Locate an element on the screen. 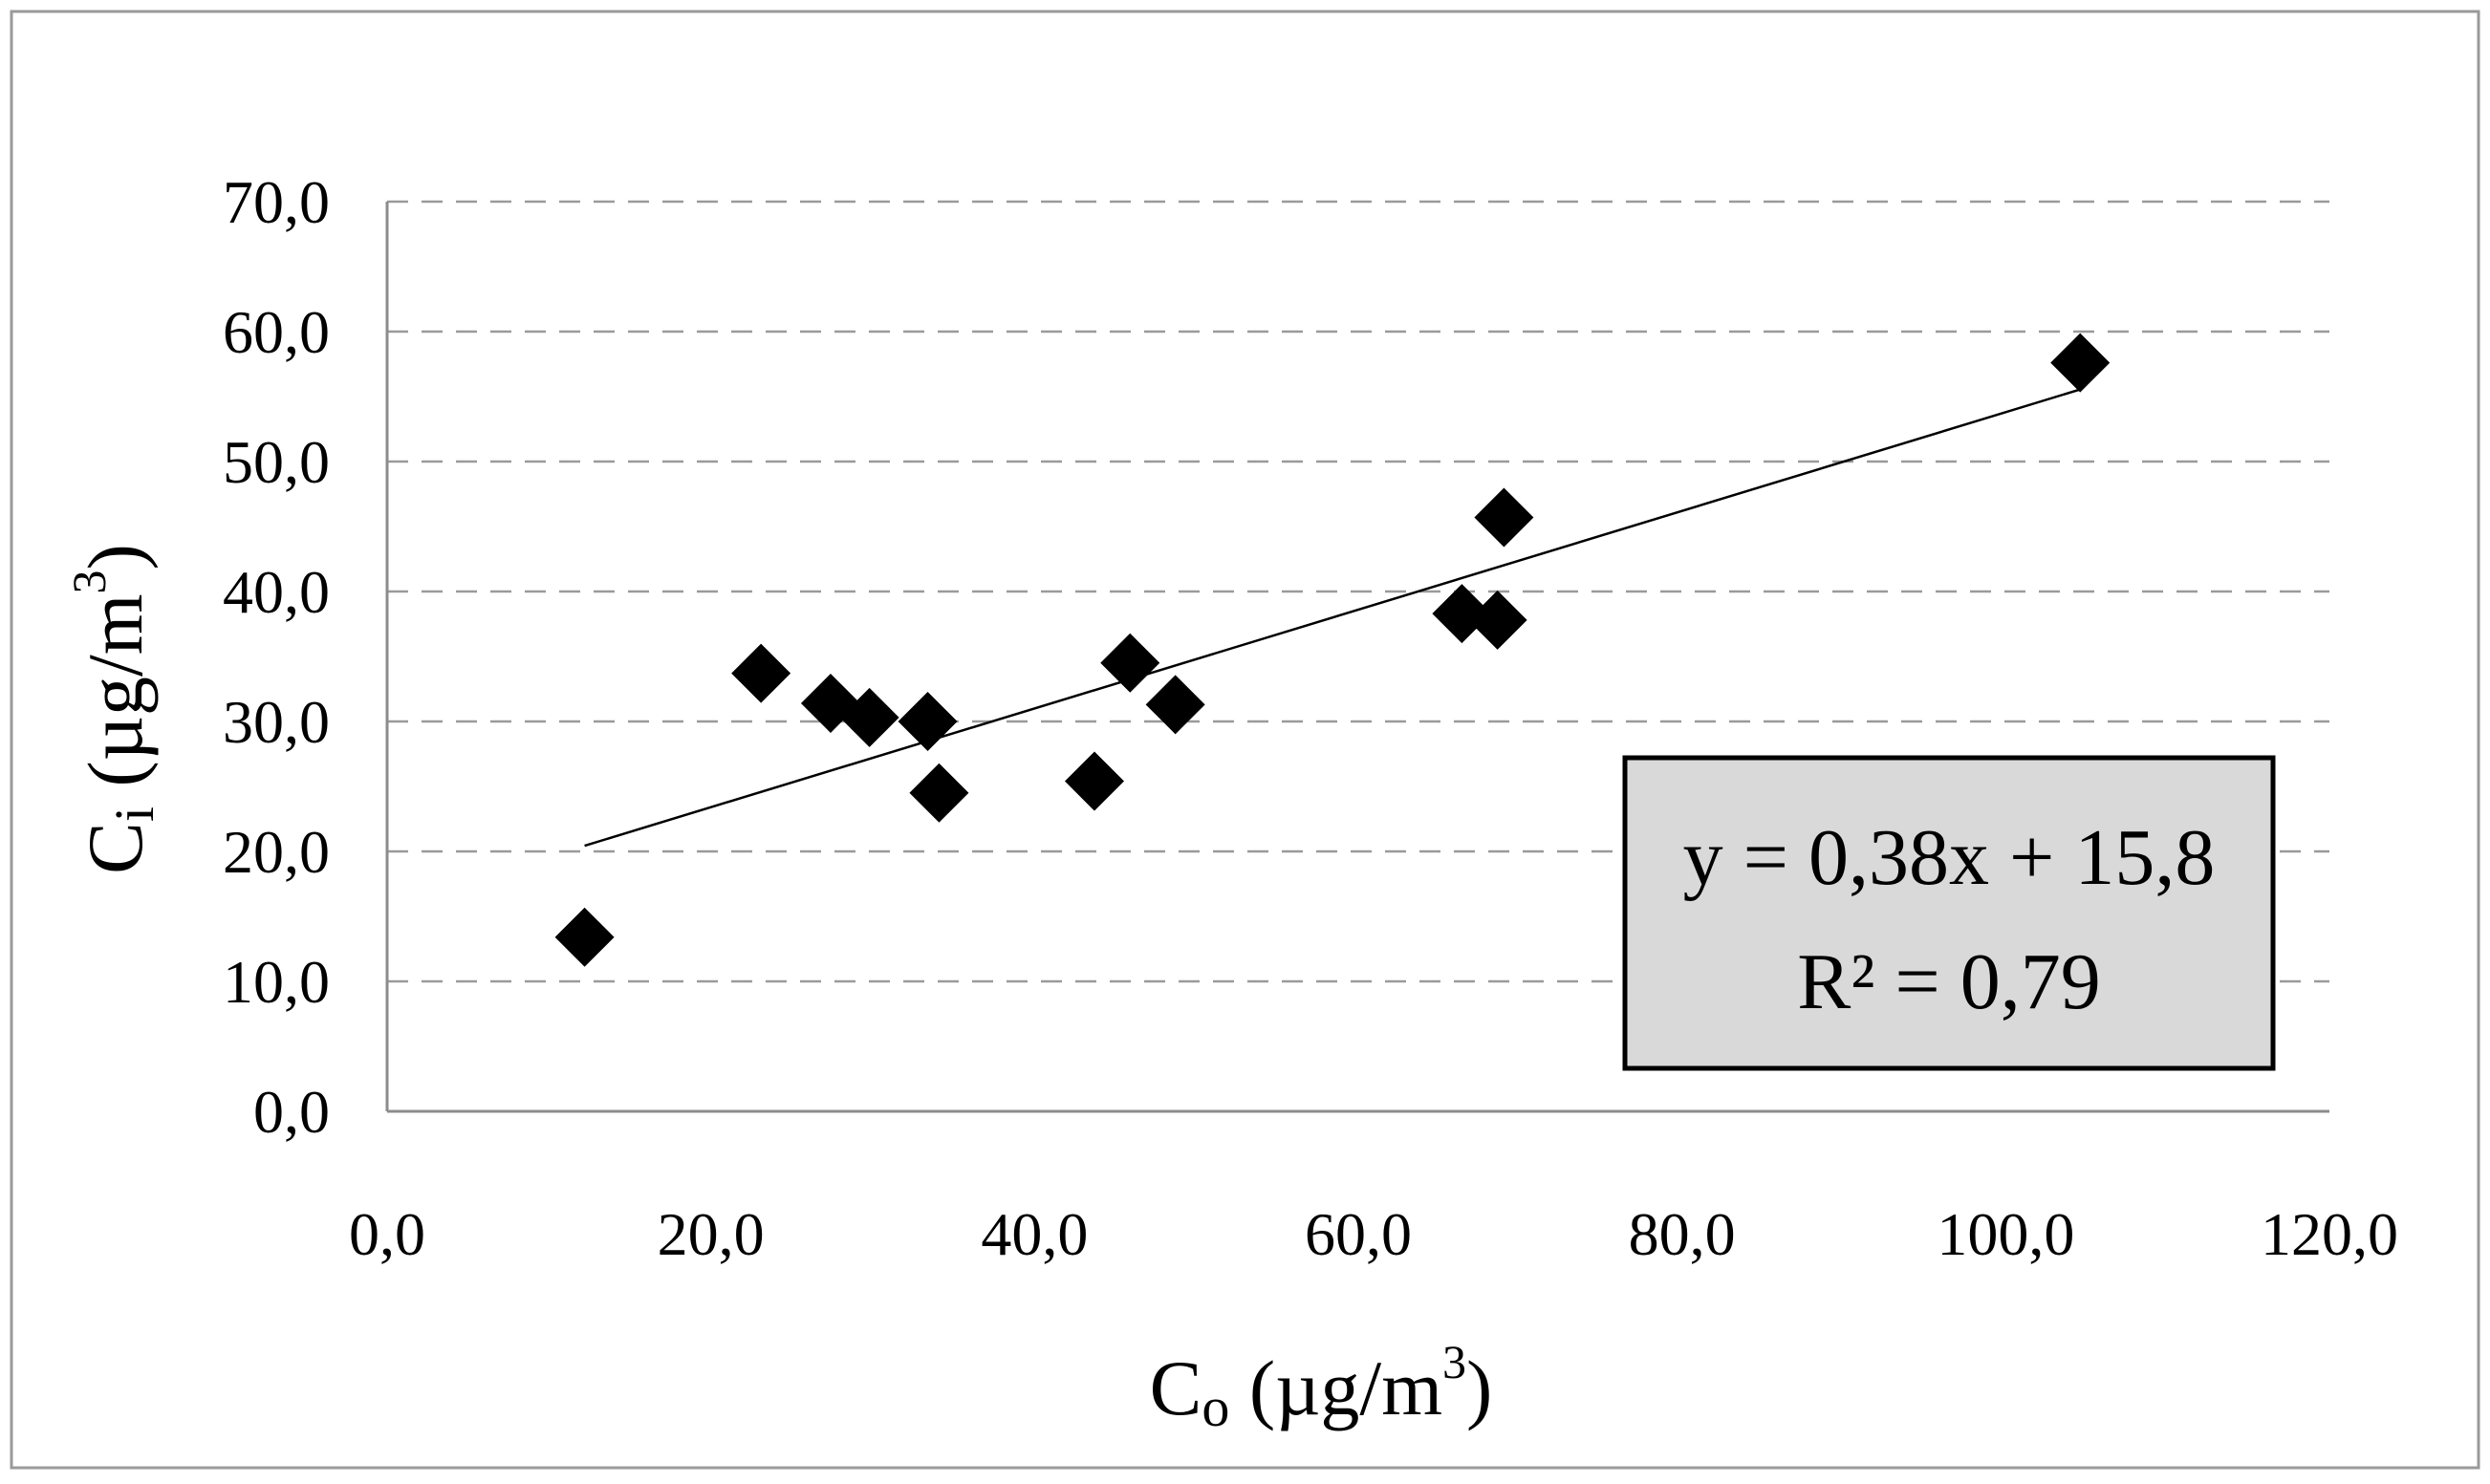  r-squared-label: R² = 0,79 is located at coordinates (1949, 981).